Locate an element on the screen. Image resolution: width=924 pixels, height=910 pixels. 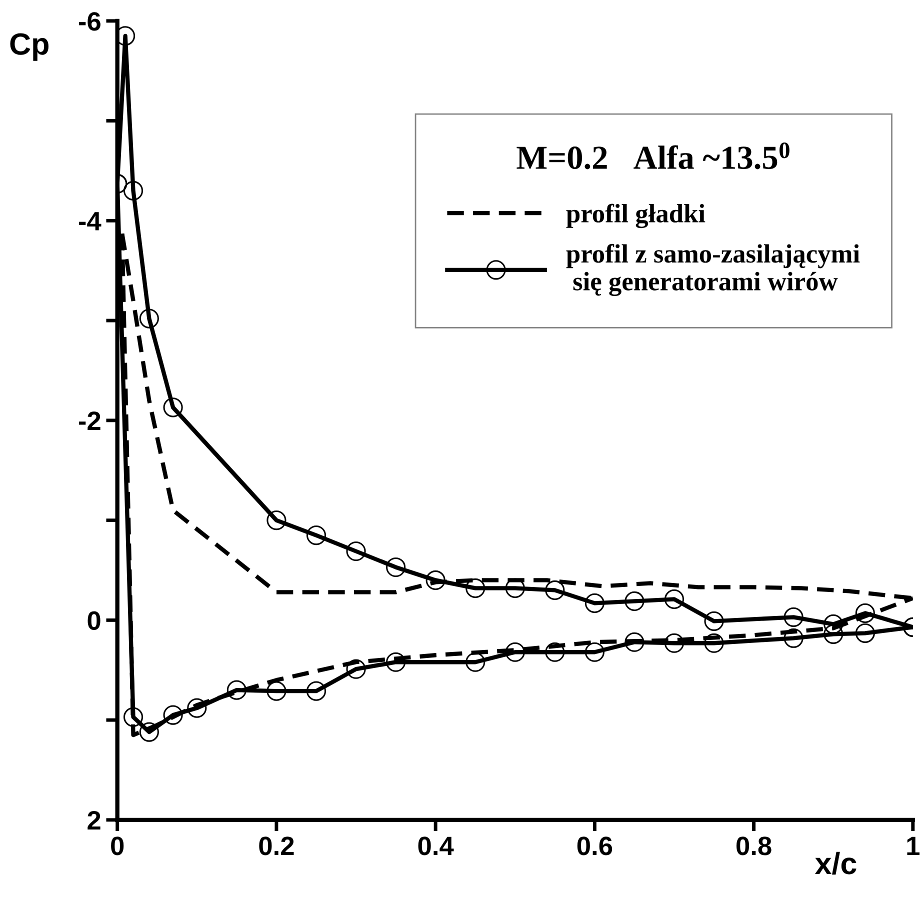
x-axis-title: x/c is located at coordinates (835, 863).